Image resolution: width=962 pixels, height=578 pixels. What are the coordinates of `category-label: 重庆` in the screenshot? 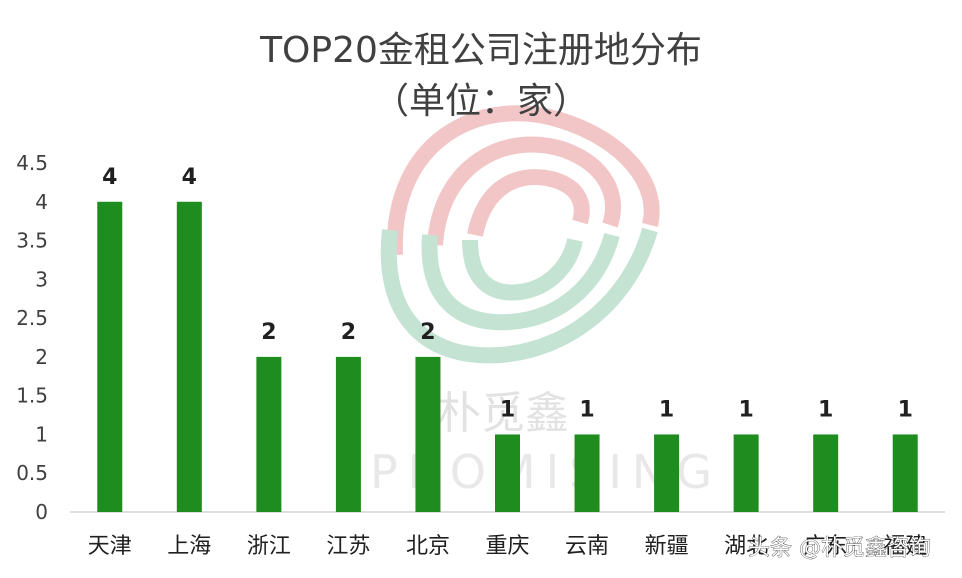 It's located at (507, 546).